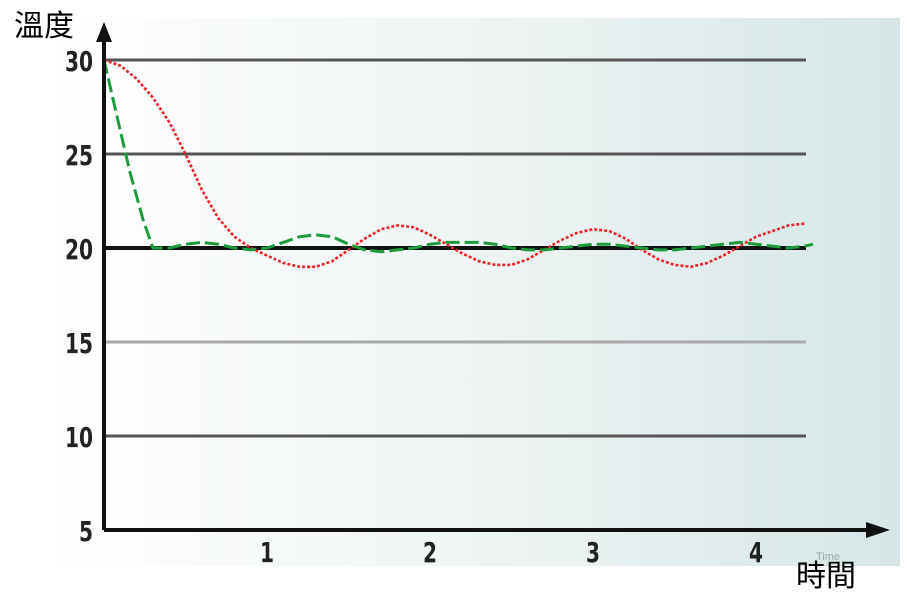 The image size is (907, 599). Describe the element at coordinates (79, 343) in the screenshot. I see `y-tick-label: 15` at that location.